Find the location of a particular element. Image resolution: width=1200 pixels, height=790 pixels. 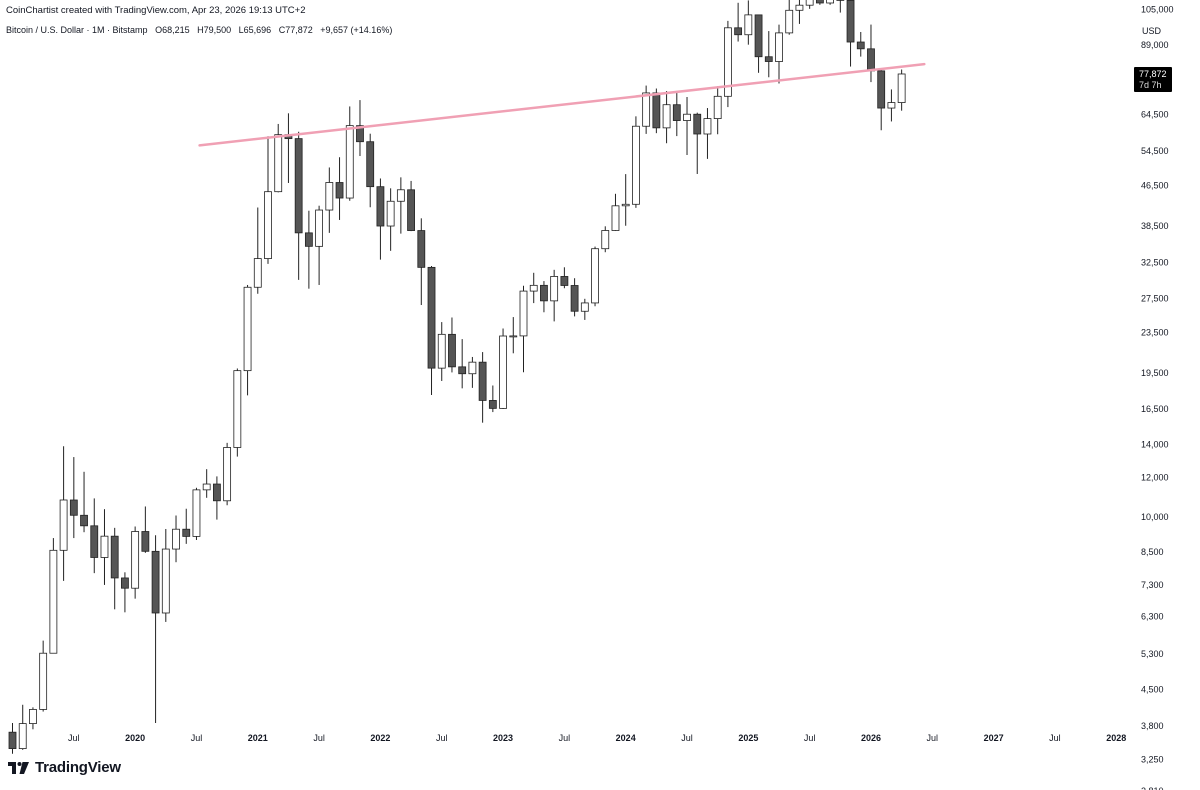

price-tick-label: 6,300 is located at coordinates (1152, 617).